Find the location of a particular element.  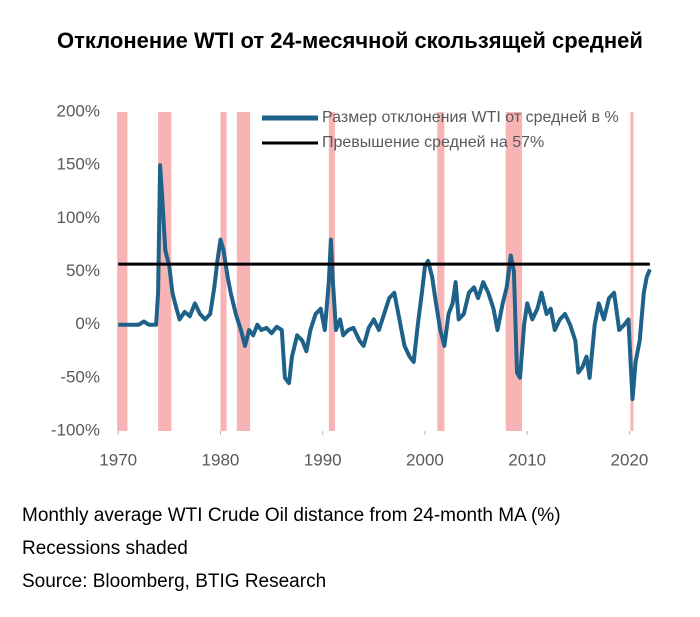

x-tick-label: 2000 is located at coordinates (425, 459).